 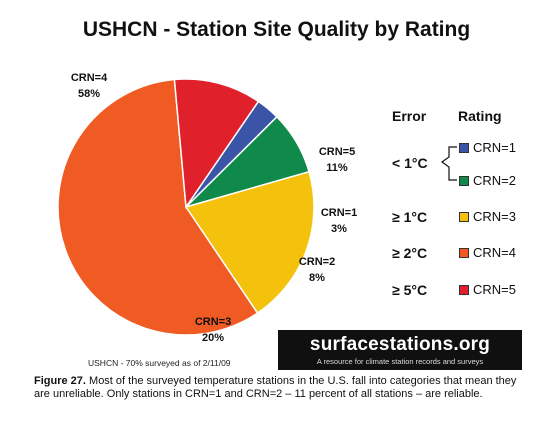 What do you see at coordinates (464, 289) in the screenshot?
I see `legend-swatch-crn5` at bounding box center [464, 289].